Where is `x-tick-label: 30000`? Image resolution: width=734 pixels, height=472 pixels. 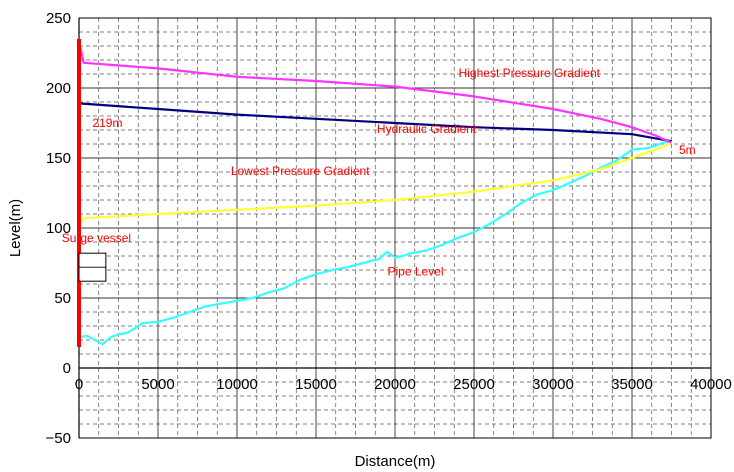 x-tick-label: 30000 is located at coordinates (553, 384).